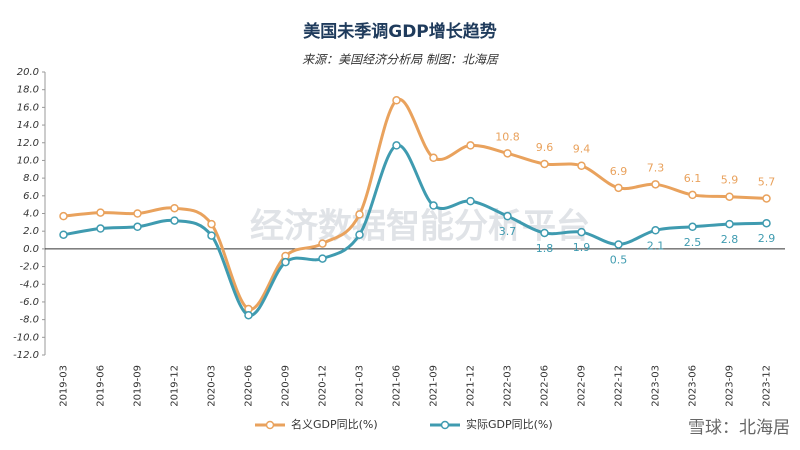 The width and height of the screenshot is (800, 450). I want to click on x-tick-label: 2019-09, so click(138, 386).